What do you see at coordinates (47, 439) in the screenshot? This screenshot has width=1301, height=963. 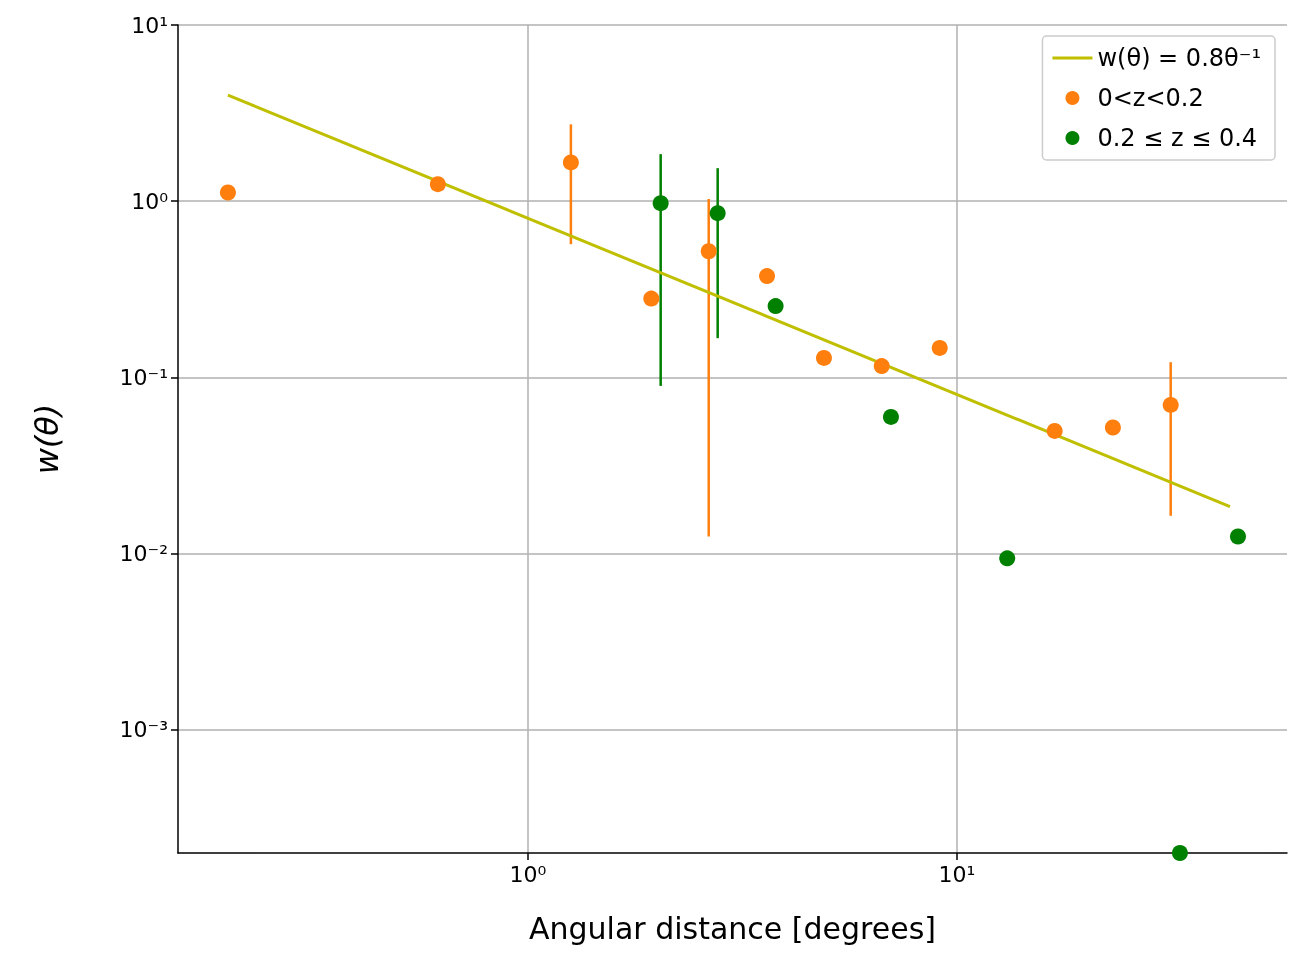 I see `y-axis-title: w(θ)` at bounding box center [47, 439].